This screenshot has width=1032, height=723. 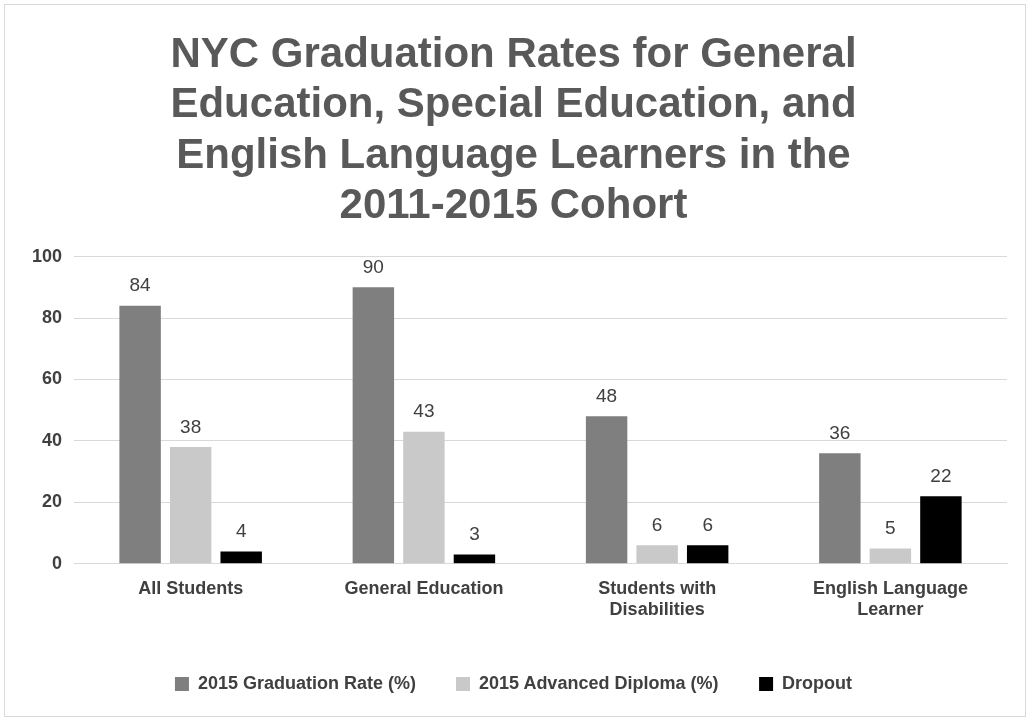 What do you see at coordinates (890, 598) in the screenshot?
I see `x-tick-label: English Language Learner` at bounding box center [890, 598].